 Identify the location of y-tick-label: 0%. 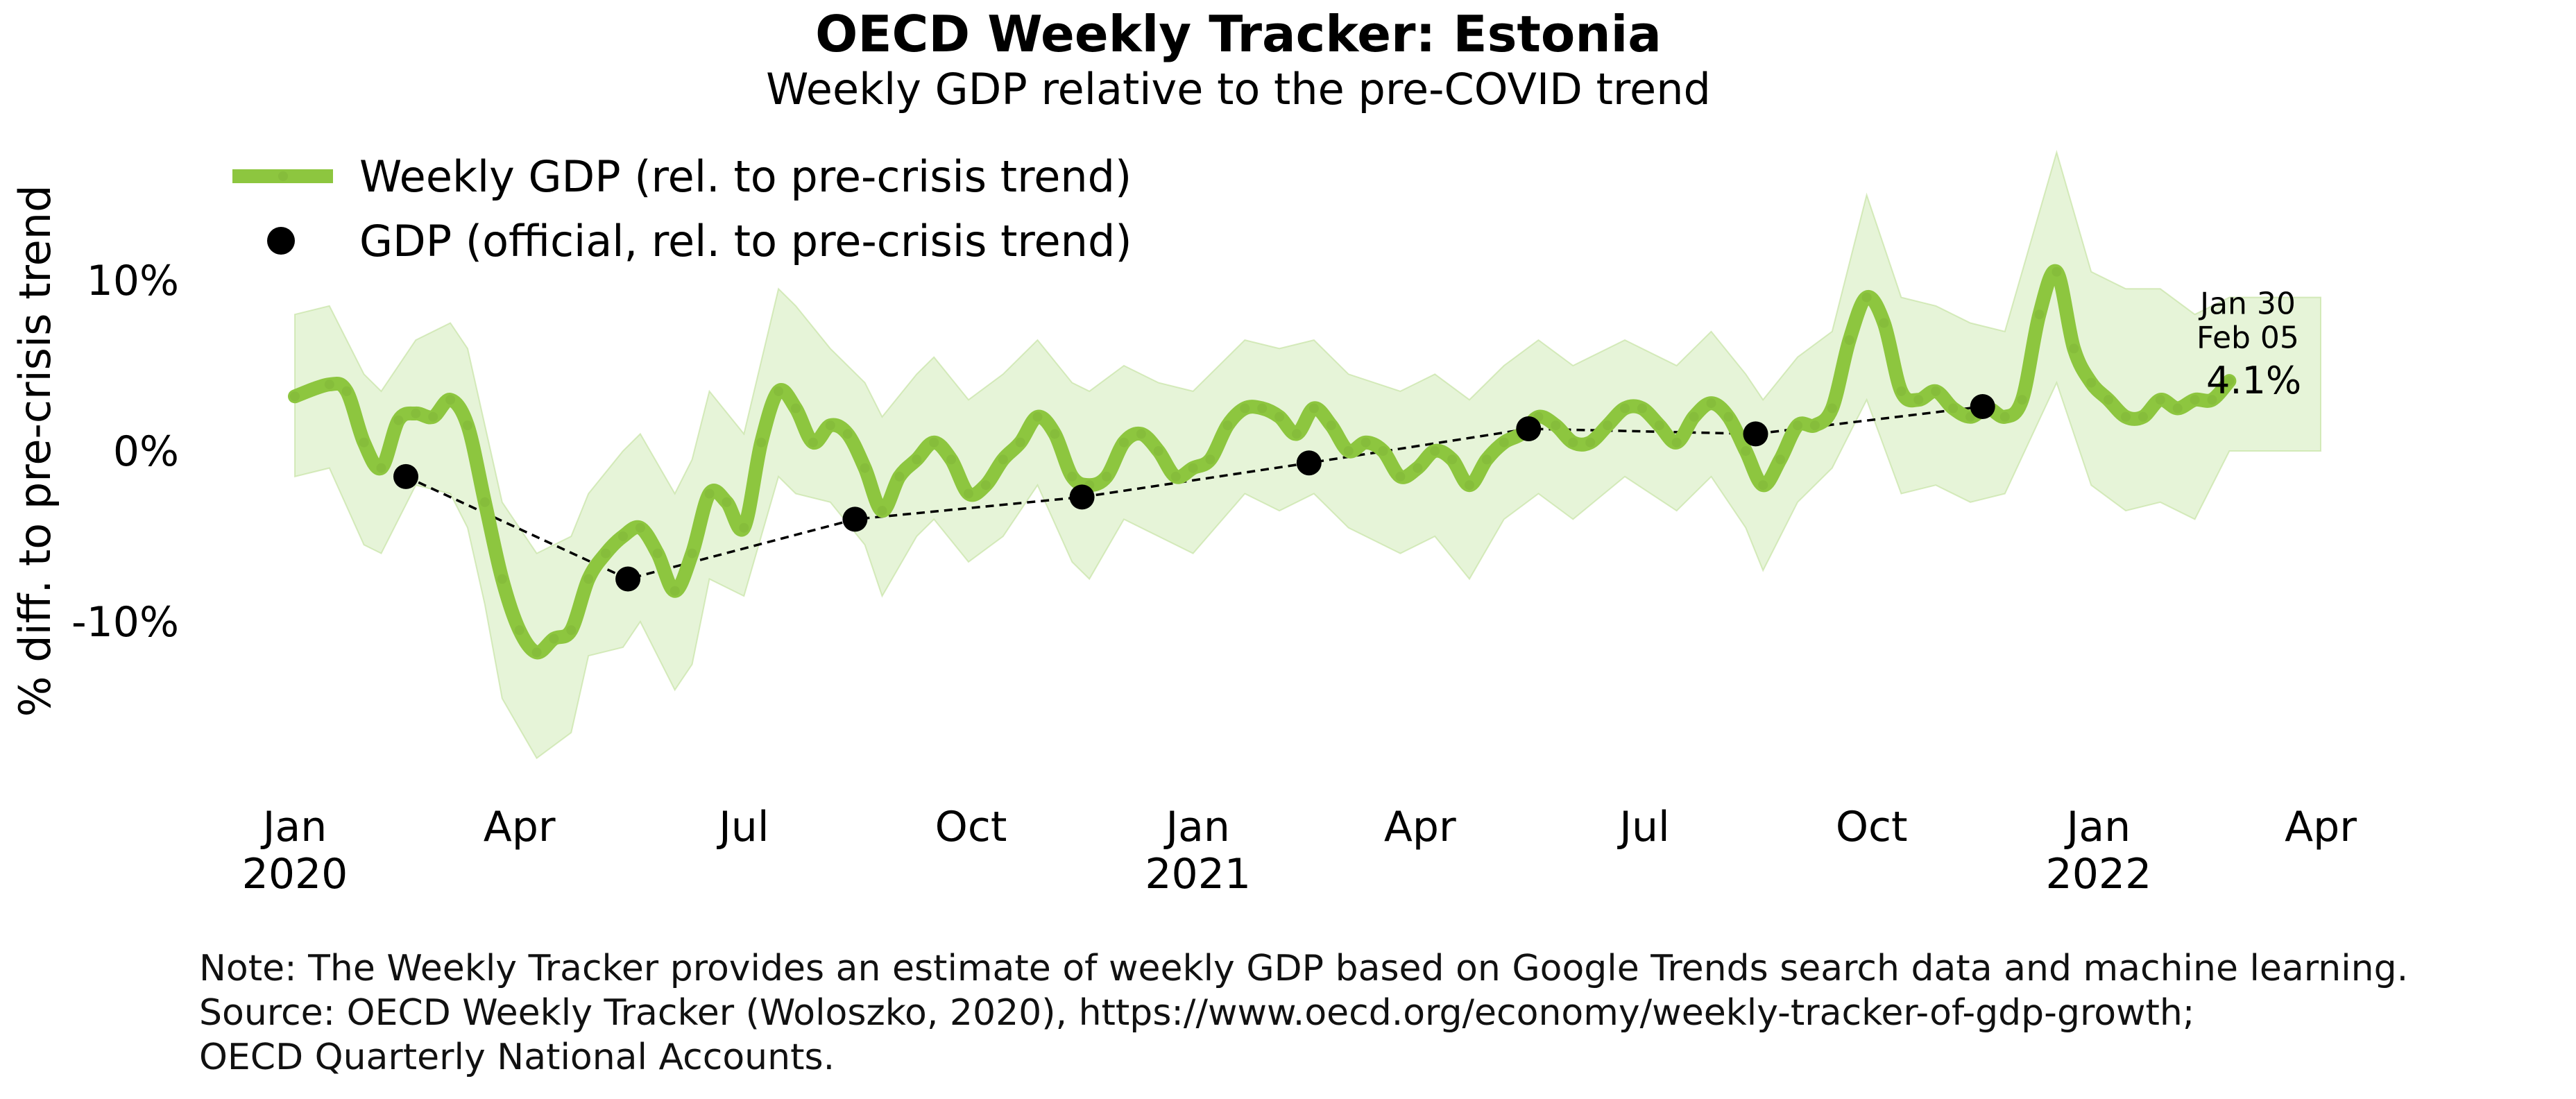
(146, 451).